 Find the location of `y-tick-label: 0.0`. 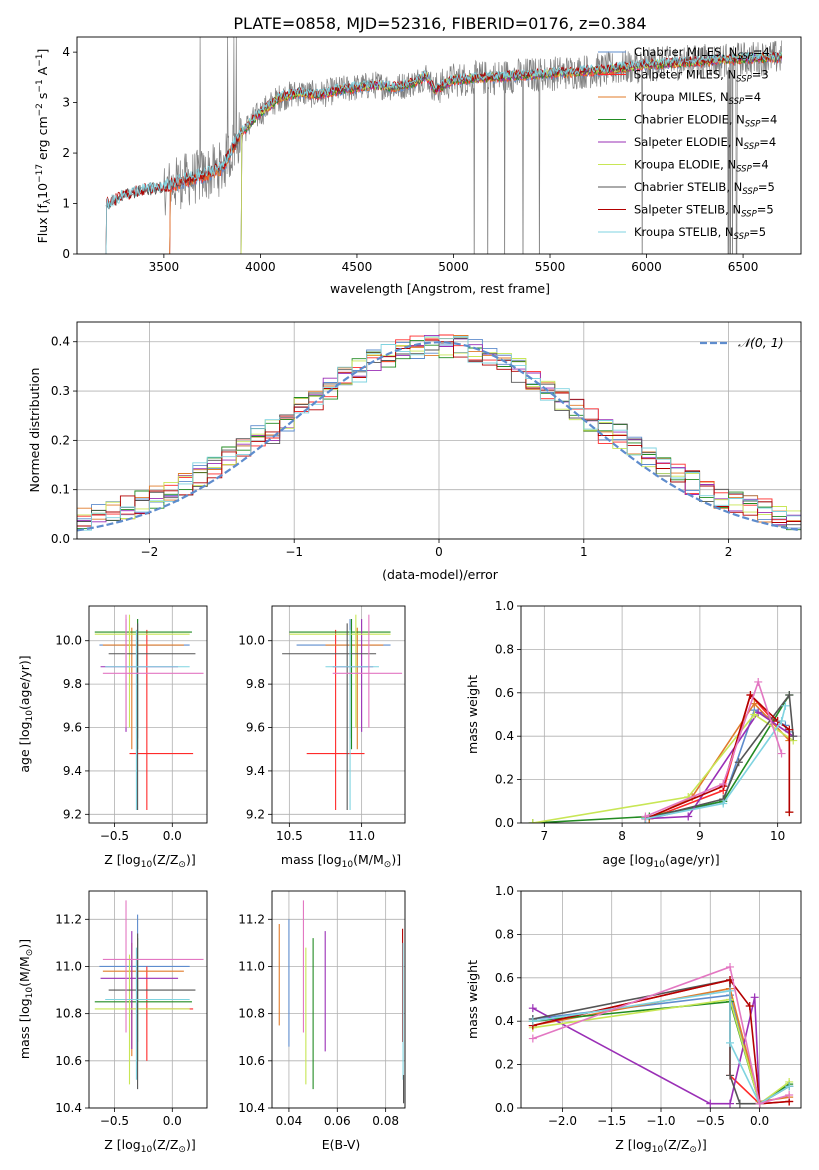

y-tick-label: 0.0 is located at coordinates (60, 539).